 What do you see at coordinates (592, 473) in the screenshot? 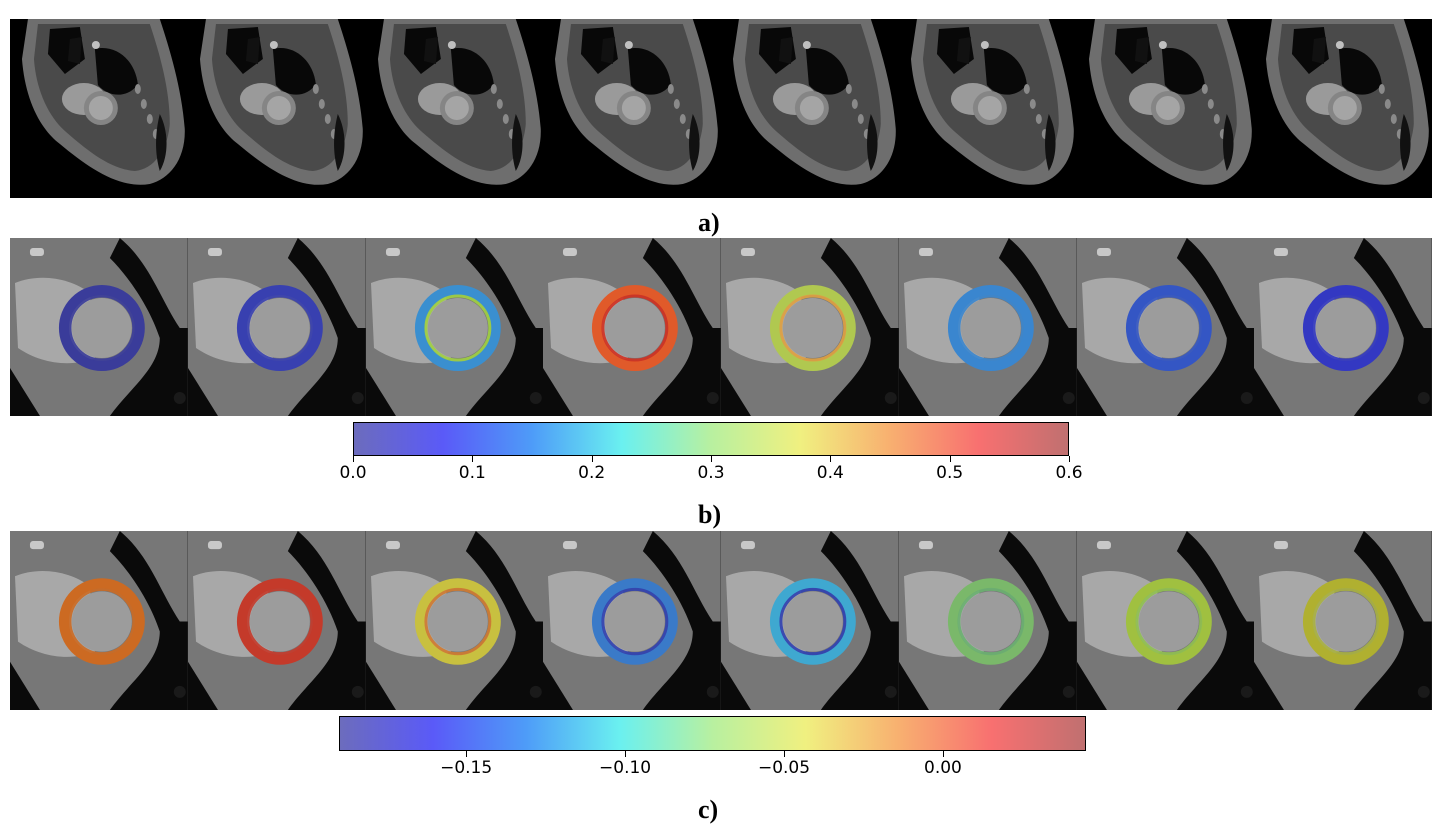
I see `colorbar-tick-label: 0.2` at bounding box center [592, 473].